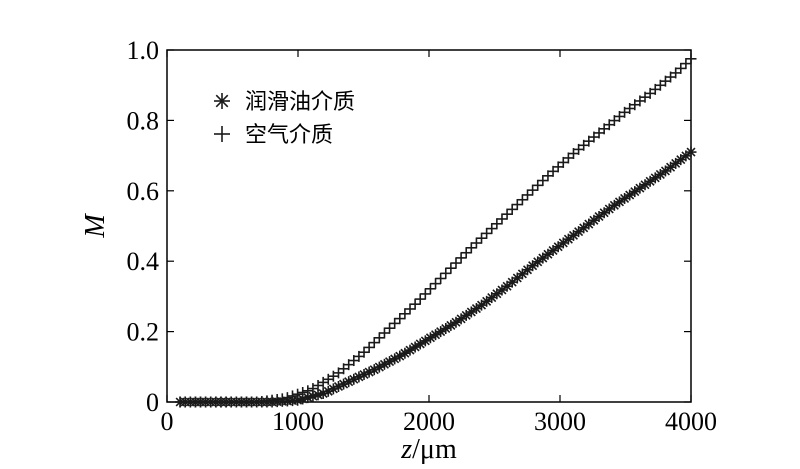  I want to click on asterisk-icon, so click(222, 101).